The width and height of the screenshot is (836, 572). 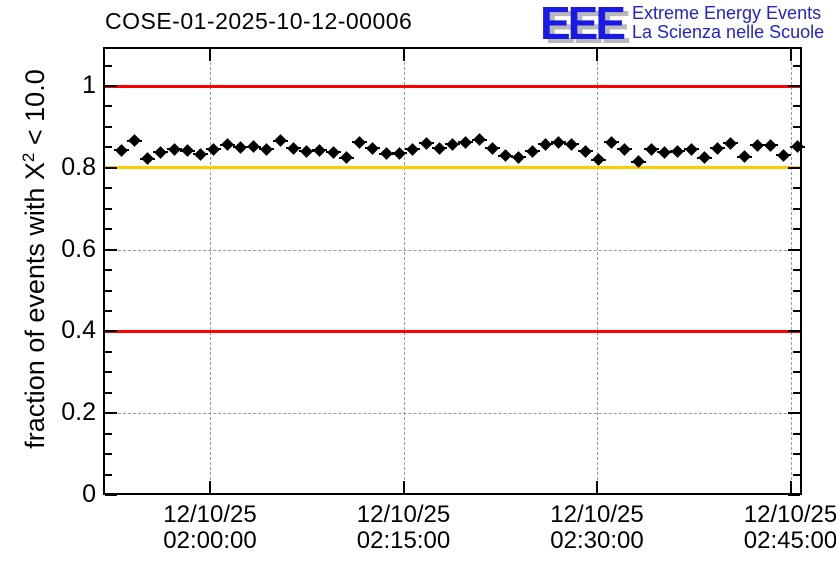 What do you see at coordinates (78, 166) in the screenshot?
I see `y-tick-label: 0.8` at bounding box center [78, 166].